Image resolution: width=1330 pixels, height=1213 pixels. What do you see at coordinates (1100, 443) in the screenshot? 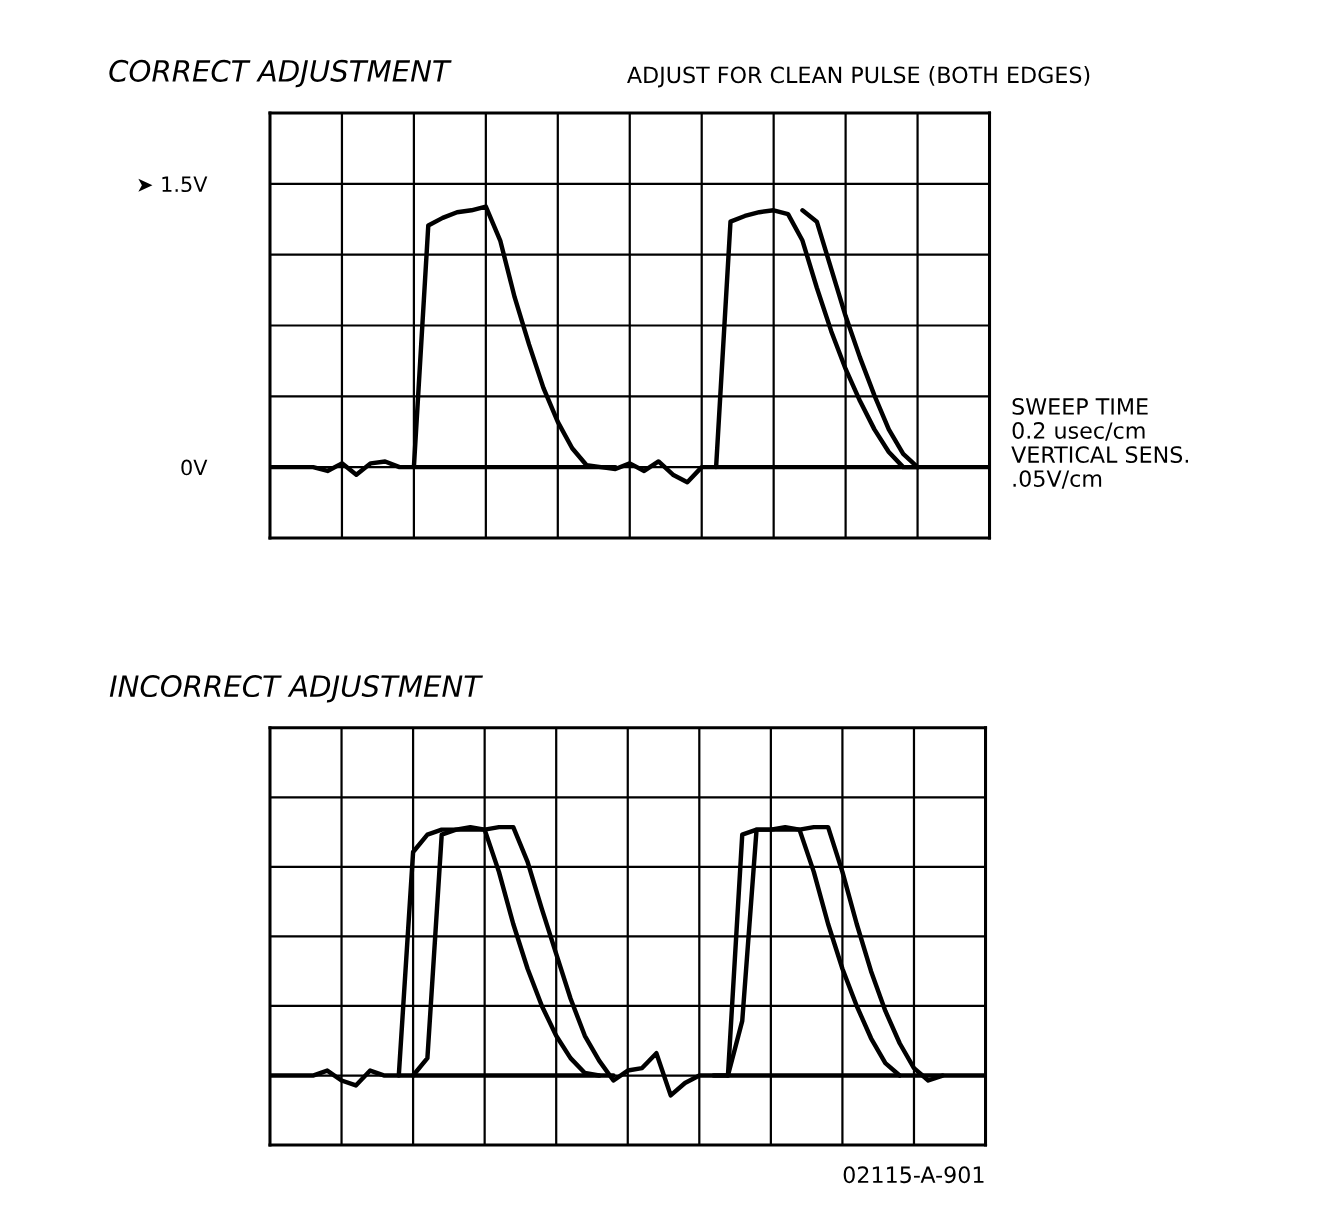
I see `text: SWEEP TIME 0.2 usec/cm VERTICAL SENS. .05V/cm` at bounding box center [1100, 443].